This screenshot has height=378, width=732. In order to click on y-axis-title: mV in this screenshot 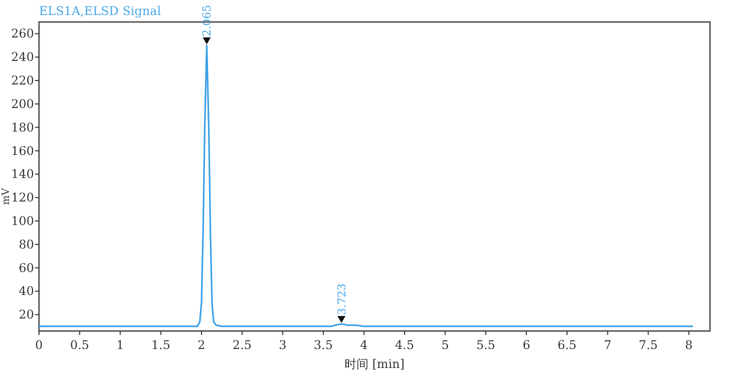, I will do `click(6, 196)`.